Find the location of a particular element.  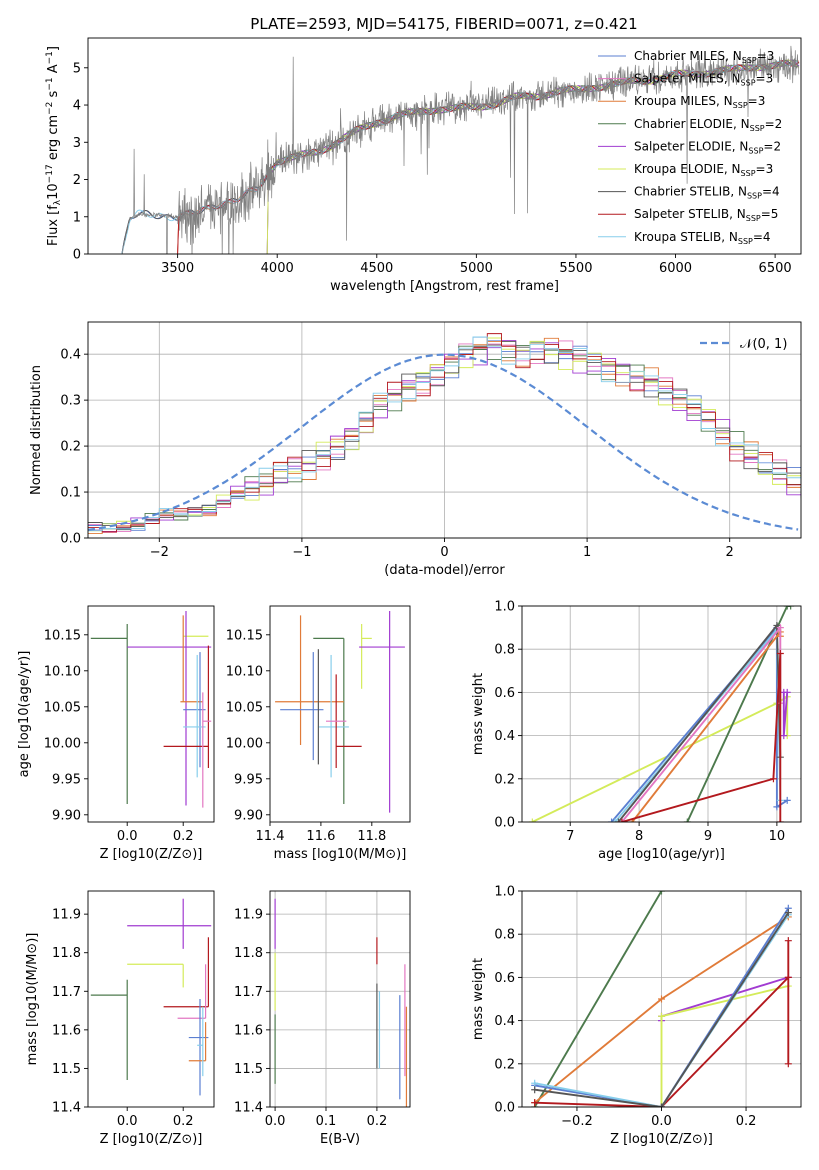

y-axis-label: age [log10(age/yr)] is located at coordinates (24, 714).